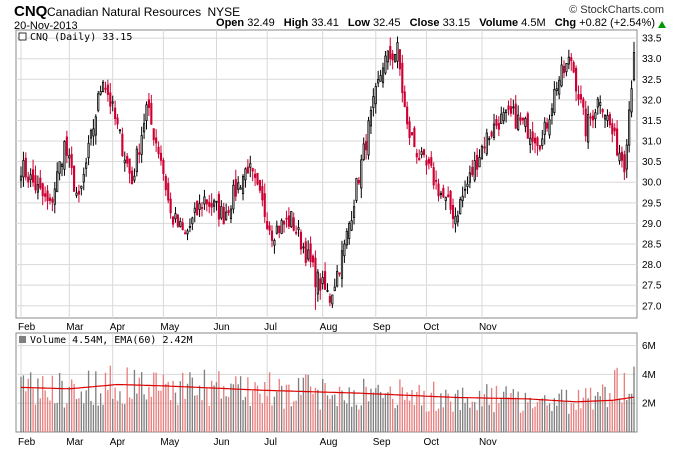 Image resolution: width=680 pixels, height=450 pixels. What do you see at coordinates (565, 23) in the screenshot?
I see `change-label: Chg` at bounding box center [565, 23].